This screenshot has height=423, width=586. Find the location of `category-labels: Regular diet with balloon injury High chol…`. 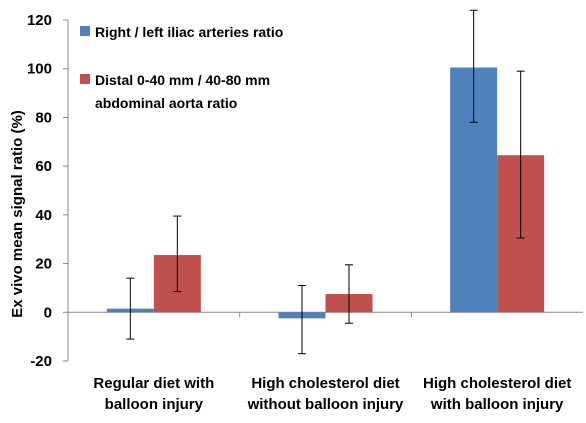

category-labels: Regular diet with balloon injury High chol… is located at coordinates (332, 394).